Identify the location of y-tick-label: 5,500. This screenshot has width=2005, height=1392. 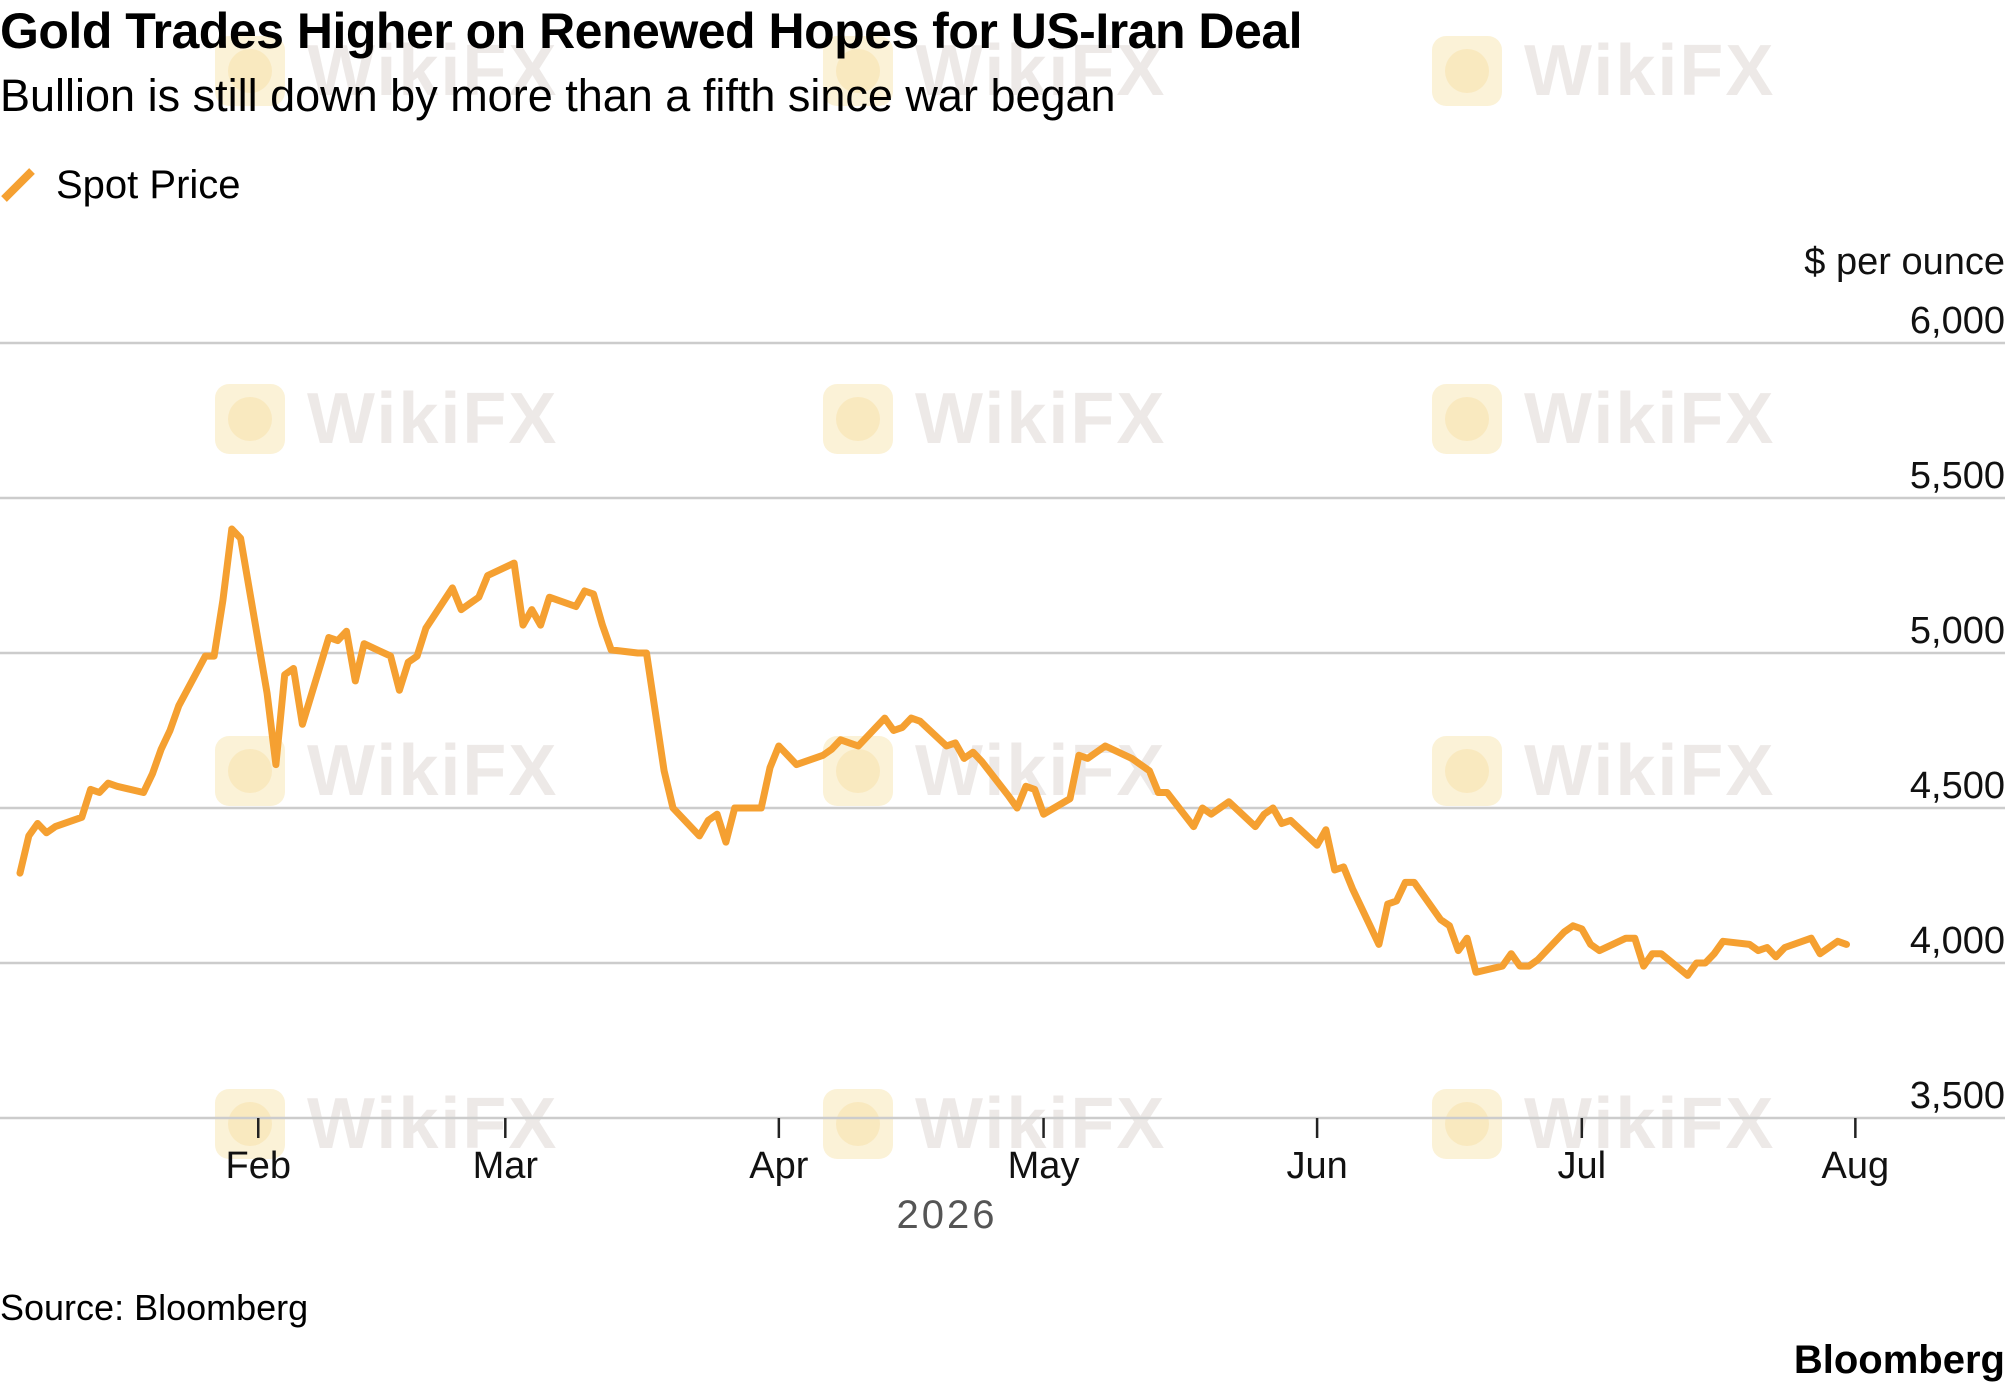
(1957, 476).